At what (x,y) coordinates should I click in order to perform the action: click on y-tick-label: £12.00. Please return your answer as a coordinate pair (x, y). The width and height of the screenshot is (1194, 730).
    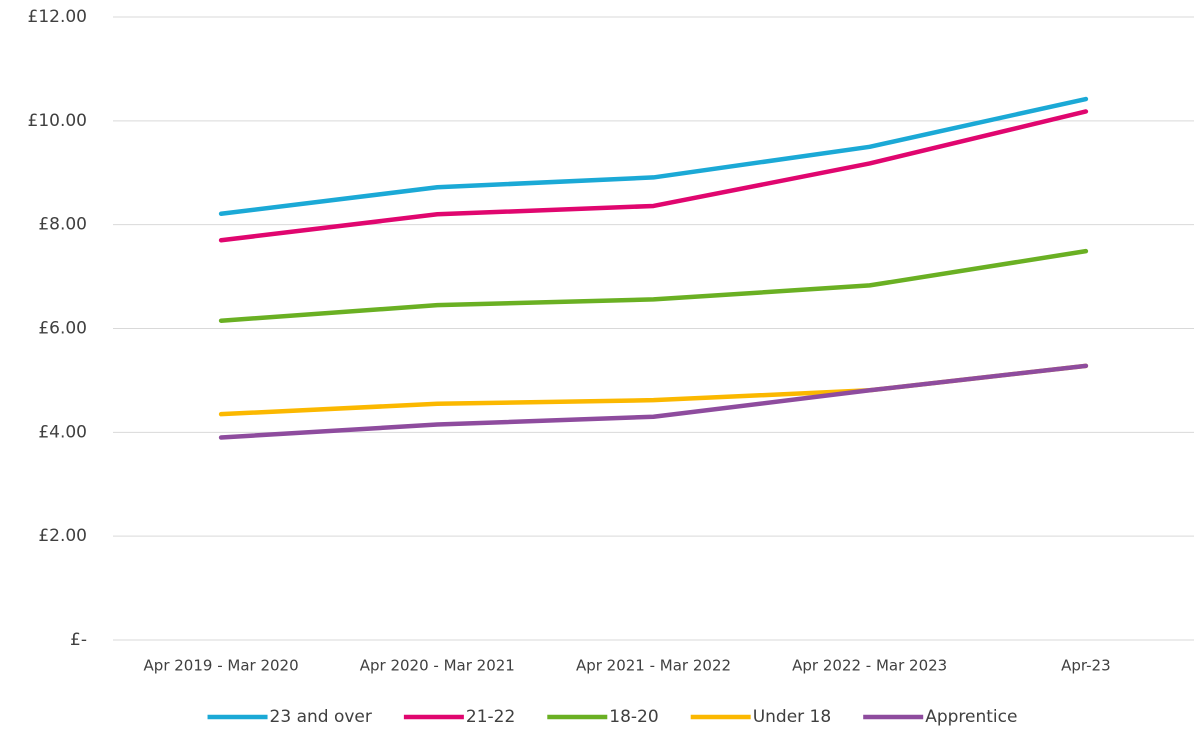
    Looking at the image, I should click on (57, 17).